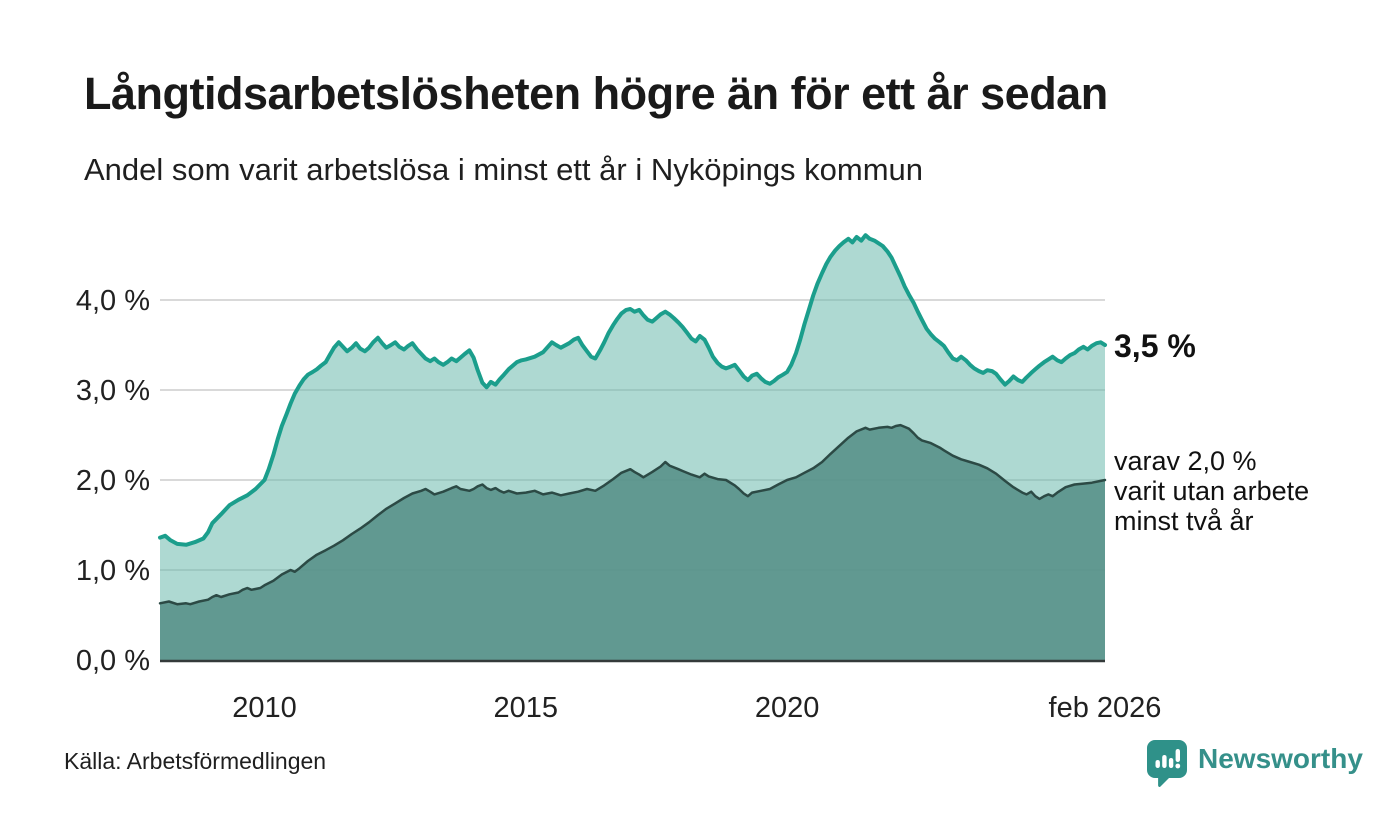  I want to click on newsworthy-wordmark: Newsworthy, so click(1280, 758).